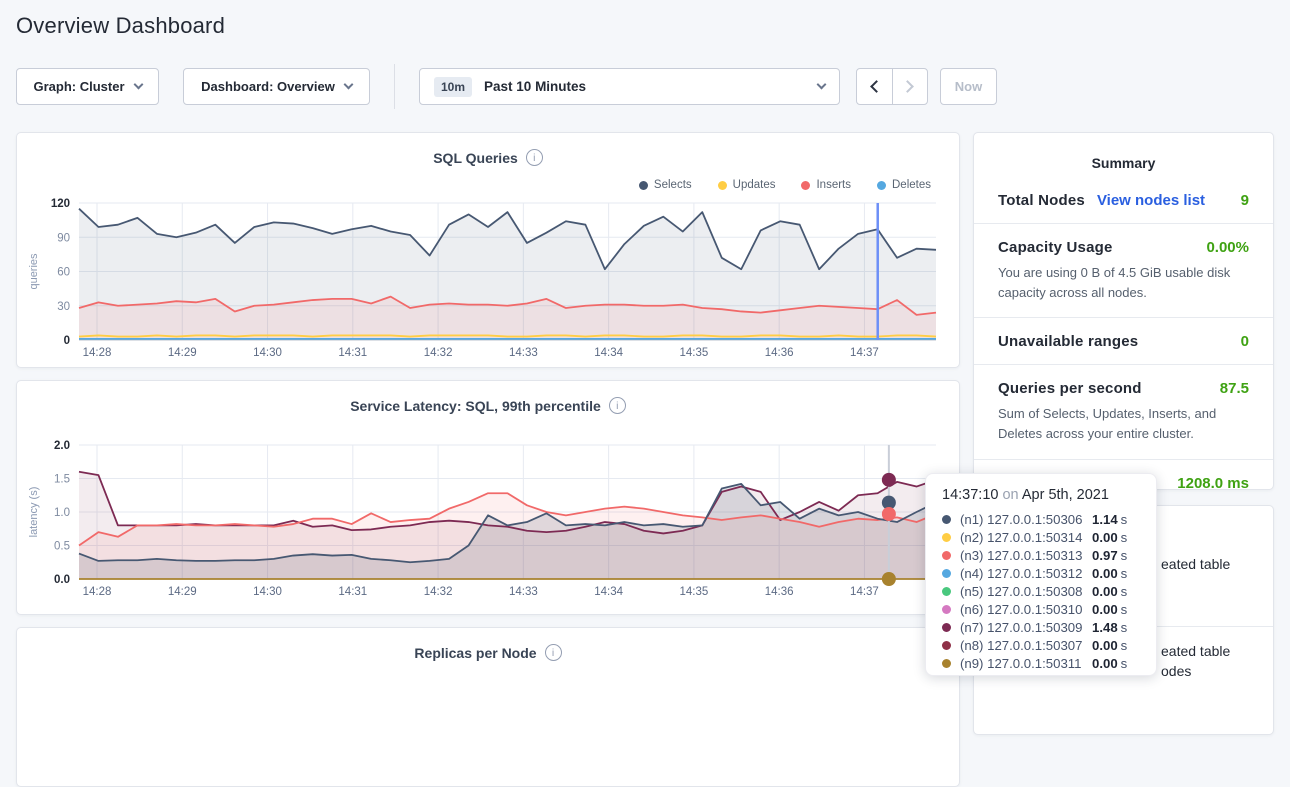 Image resolution: width=1290 pixels, height=787 pixels. What do you see at coordinates (904, 185) in the screenshot?
I see `legend-item-deletes: Deletes` at bounding box center [904, 185].